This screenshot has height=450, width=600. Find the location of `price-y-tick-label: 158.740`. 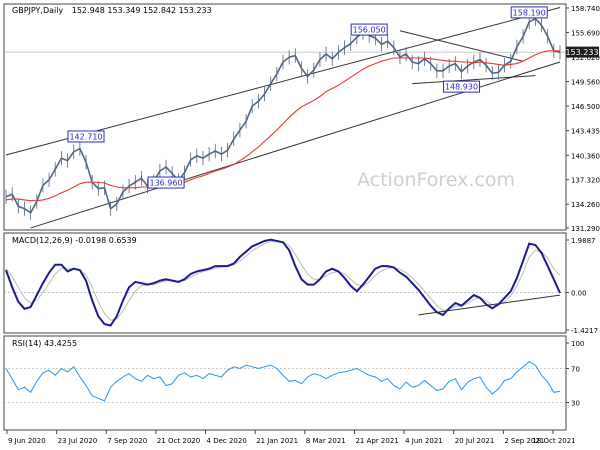

price-y-tick-label: 158.740 is located at coordinates (585, 9).